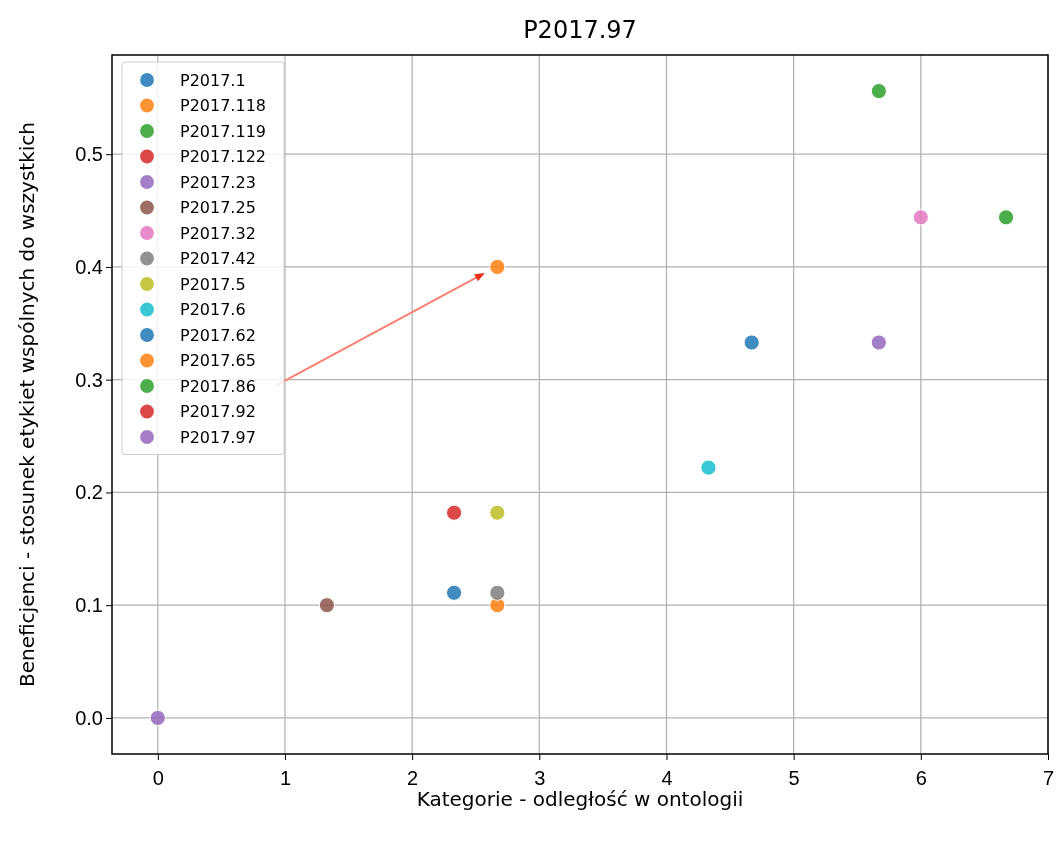 Image resolution: width=1059 pixels, height=841 pixels. Describe the element at coordinates (580, 799) in the screenshot. I see `x-axis-title: Kategorie - odległość w ontologii` at that location.